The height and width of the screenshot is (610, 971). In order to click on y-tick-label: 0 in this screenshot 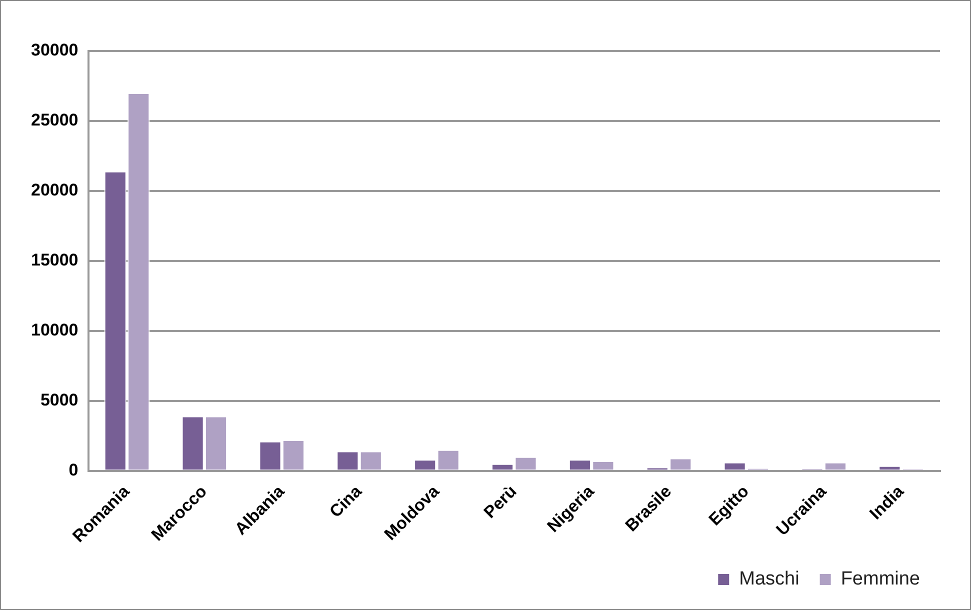, I will do `click(73, 470)`.